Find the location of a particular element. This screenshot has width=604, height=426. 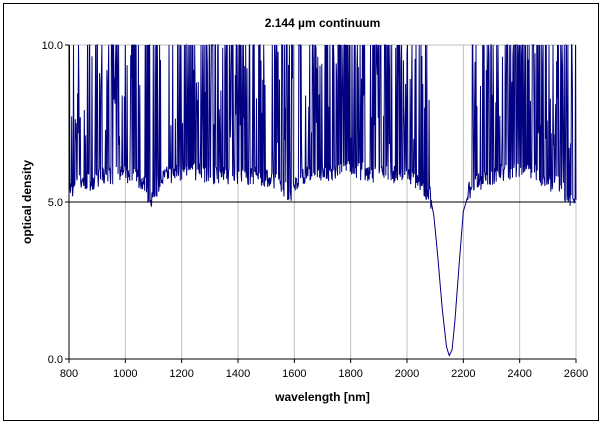

x-tick-label-2200: 2200 is located at coordinates (463, 374).